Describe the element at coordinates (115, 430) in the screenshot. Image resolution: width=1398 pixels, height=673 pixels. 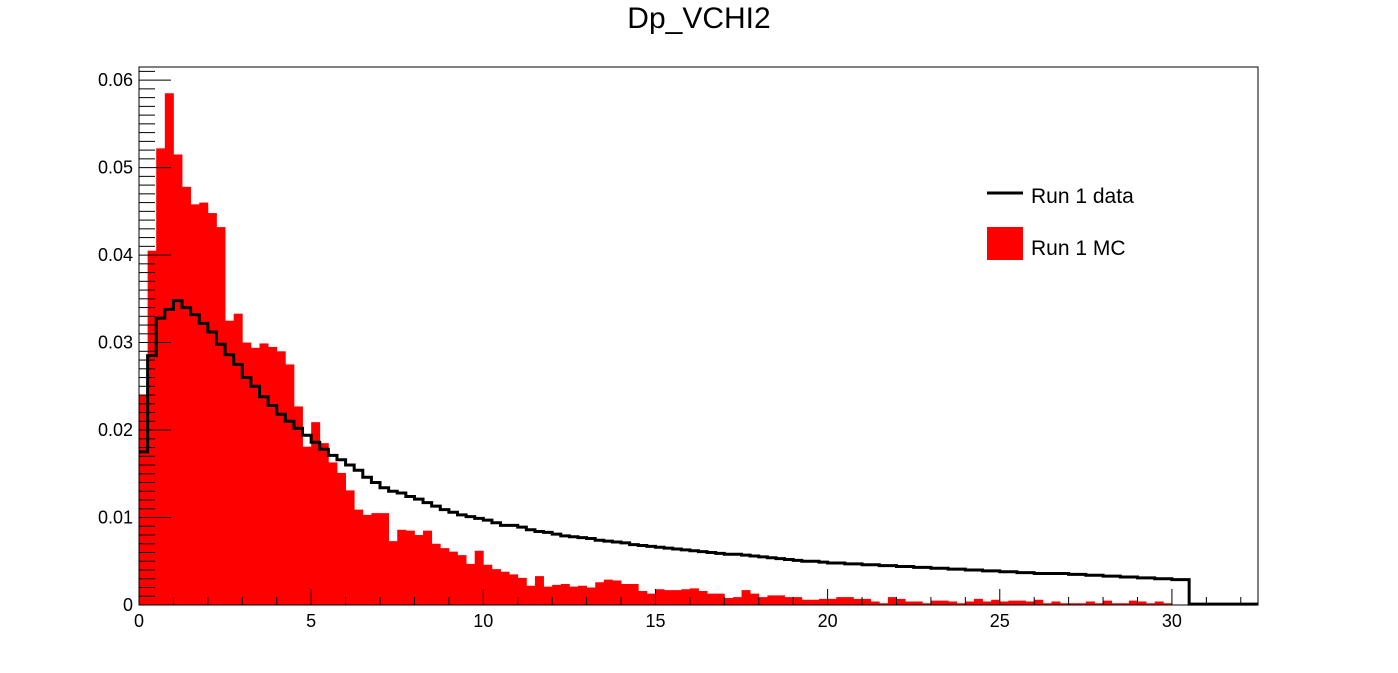
I see `y-tick-label: 0.02` at that location.